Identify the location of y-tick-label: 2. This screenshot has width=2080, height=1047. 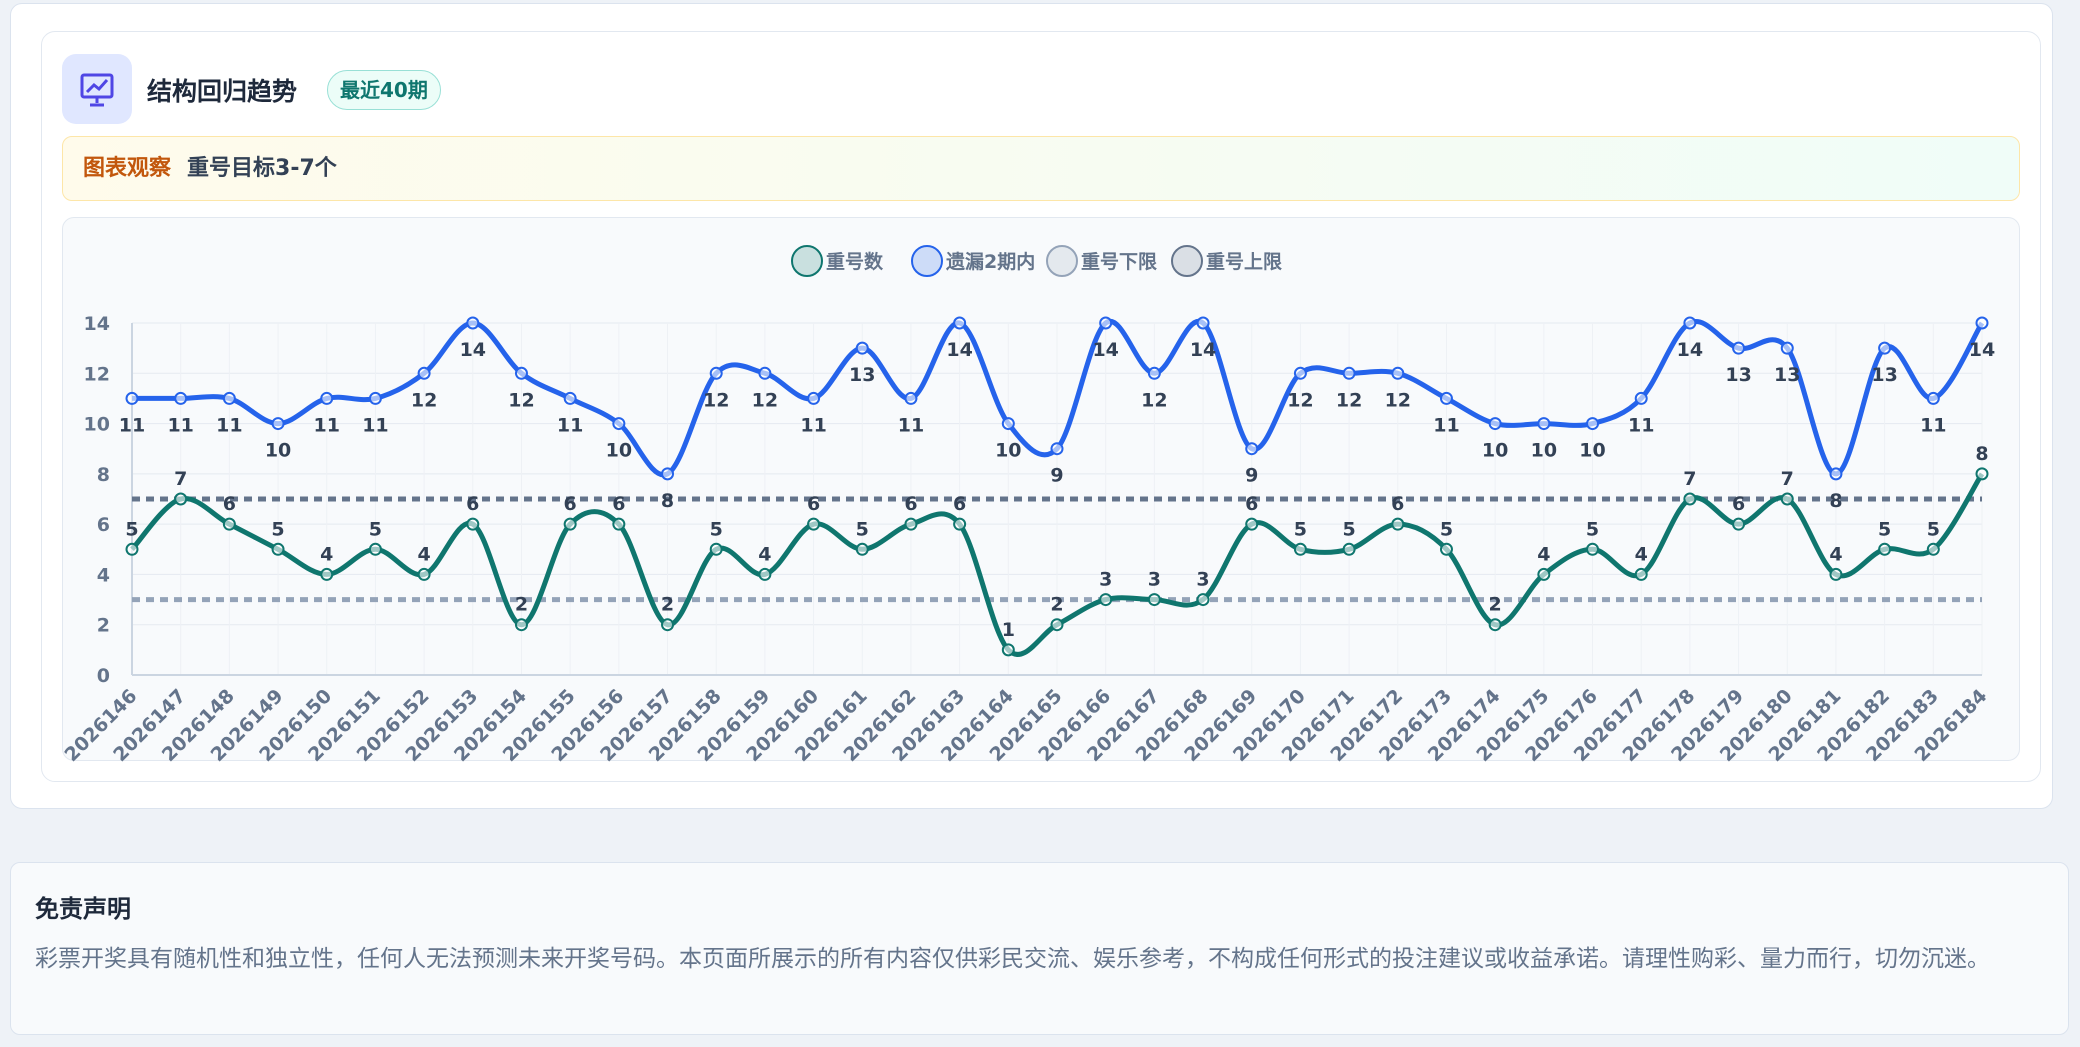
(103, 626).